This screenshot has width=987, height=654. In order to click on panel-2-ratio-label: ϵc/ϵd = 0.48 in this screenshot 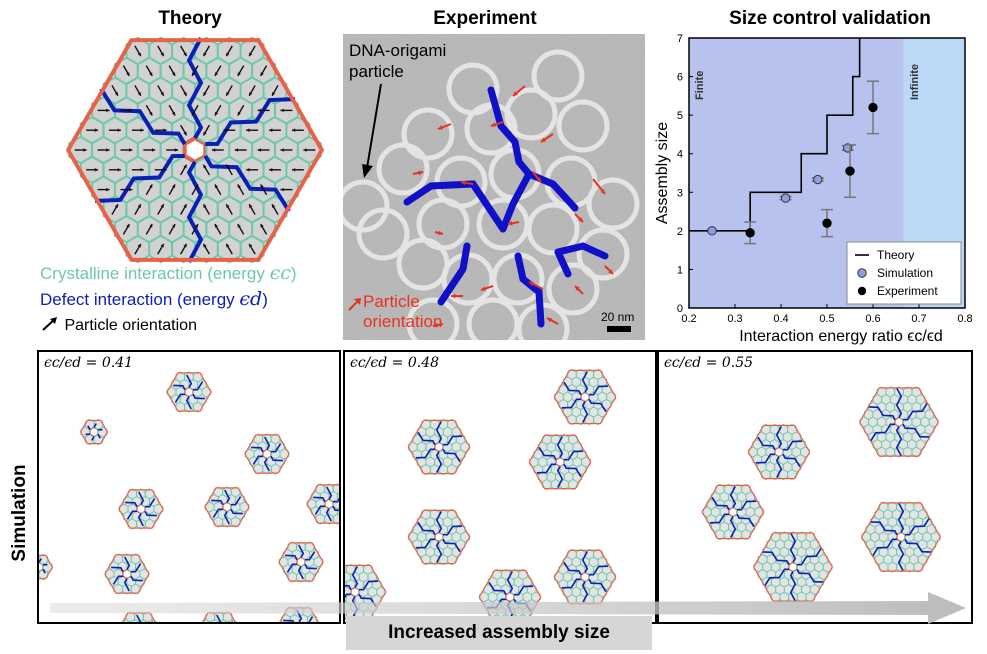, I will do `click(395, 363)`.